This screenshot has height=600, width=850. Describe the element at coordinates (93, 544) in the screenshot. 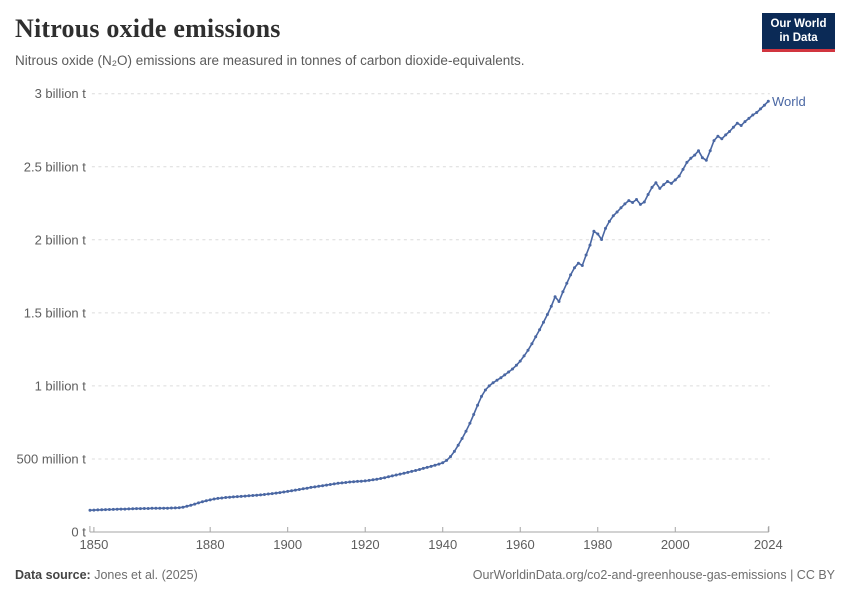

I see `x-tick-label: 1850` at that location.